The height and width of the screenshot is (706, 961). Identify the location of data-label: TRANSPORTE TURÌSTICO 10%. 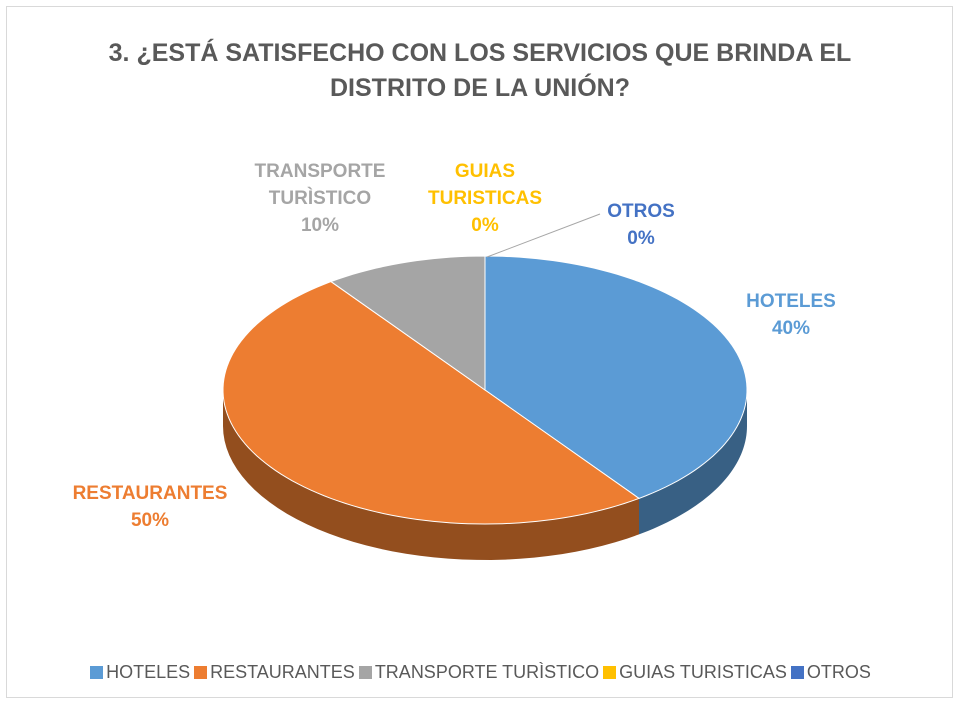
(320, 198).